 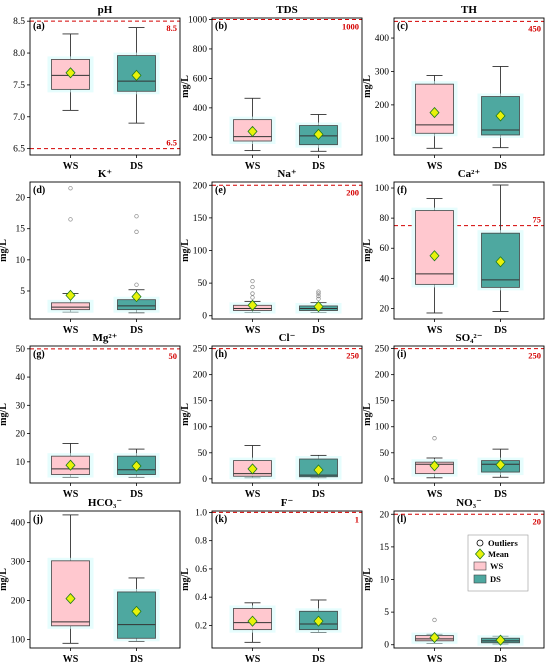 What do you see at coordinates (469, 10) in the screenshot?
I see `chart-title: TH` at bounding box center [469, 10].